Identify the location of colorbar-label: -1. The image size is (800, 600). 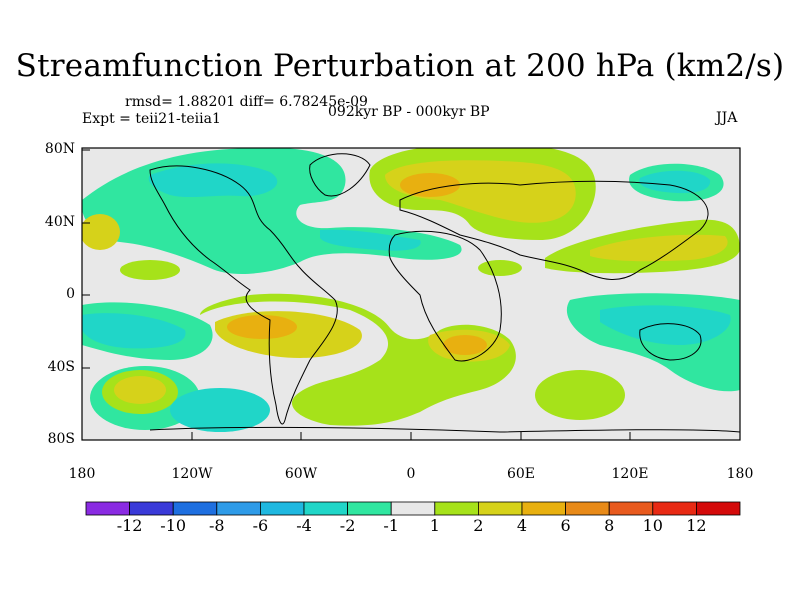
(391, 525).